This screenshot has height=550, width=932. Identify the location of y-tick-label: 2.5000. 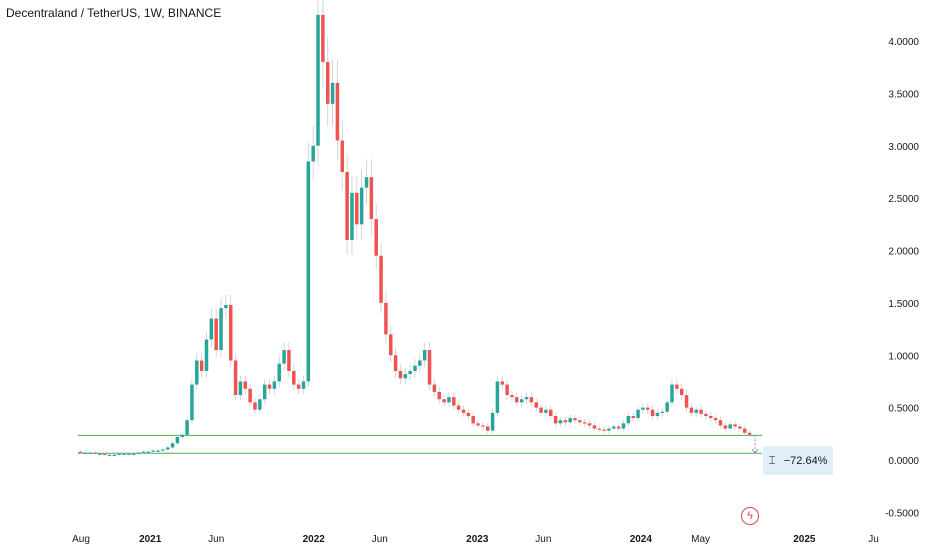
(903, 199).